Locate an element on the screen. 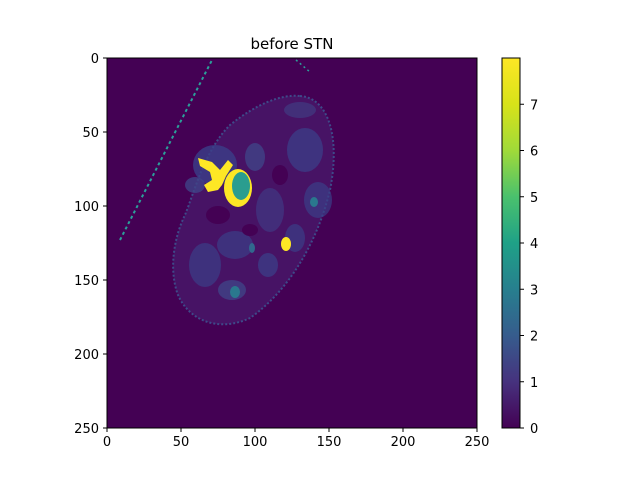  colorbar-tick-label: 4 is located at coordinates (534, 244).